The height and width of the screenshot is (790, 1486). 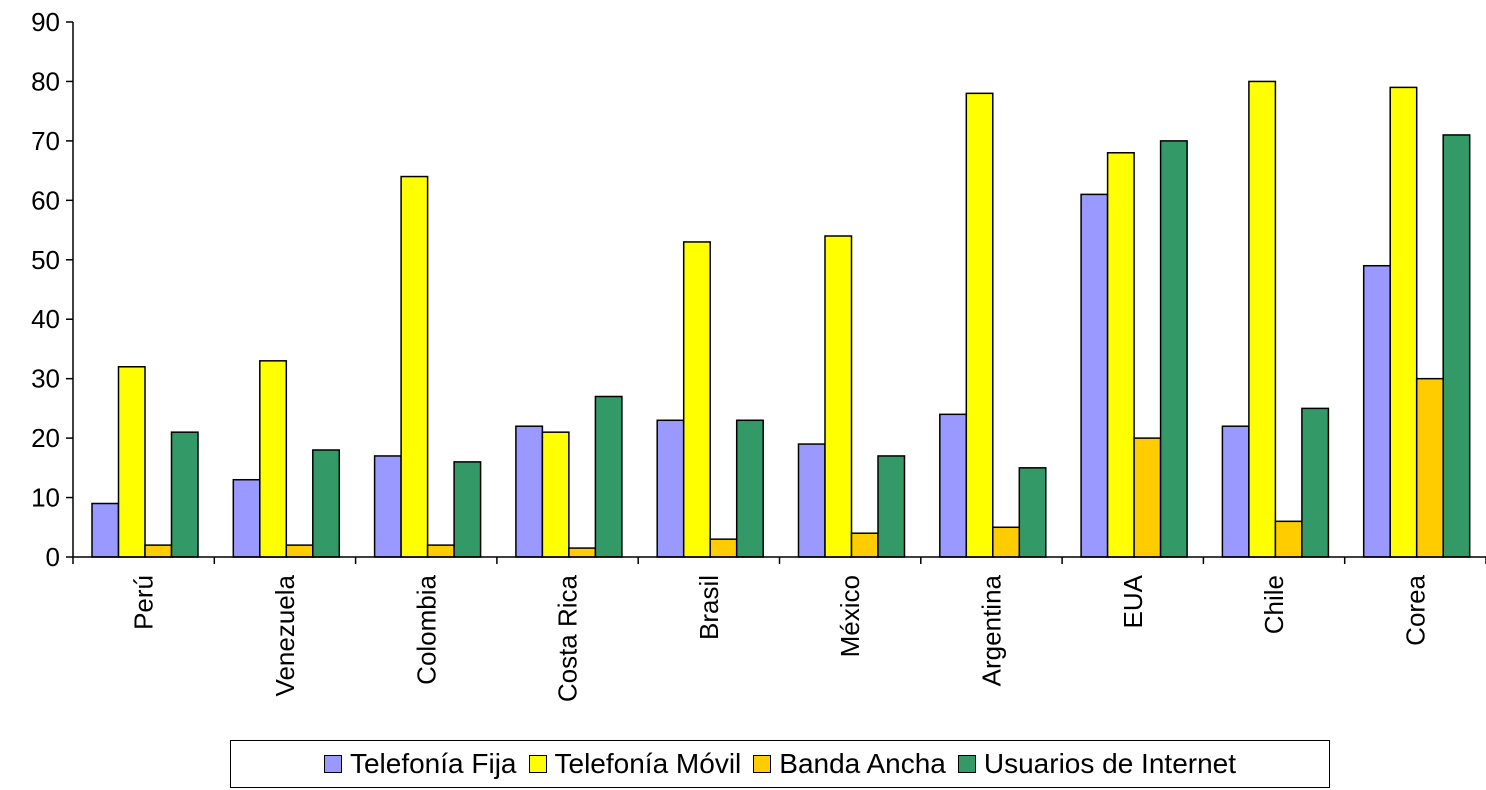 What do you see at coordinates (144, 602) in the screenshot?
I see `x-tick-label: Perú` at bounding box center [144, 602].